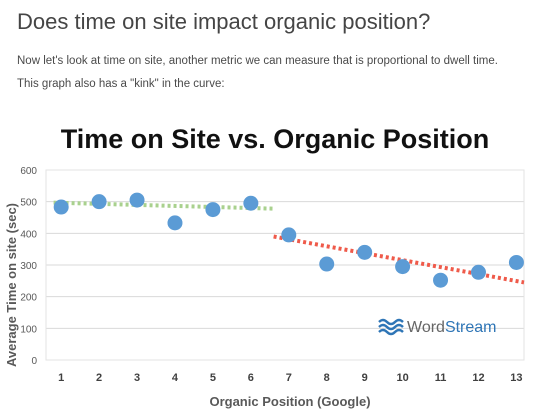  I want to click on x-tick-label: 3, so click(137, 378).